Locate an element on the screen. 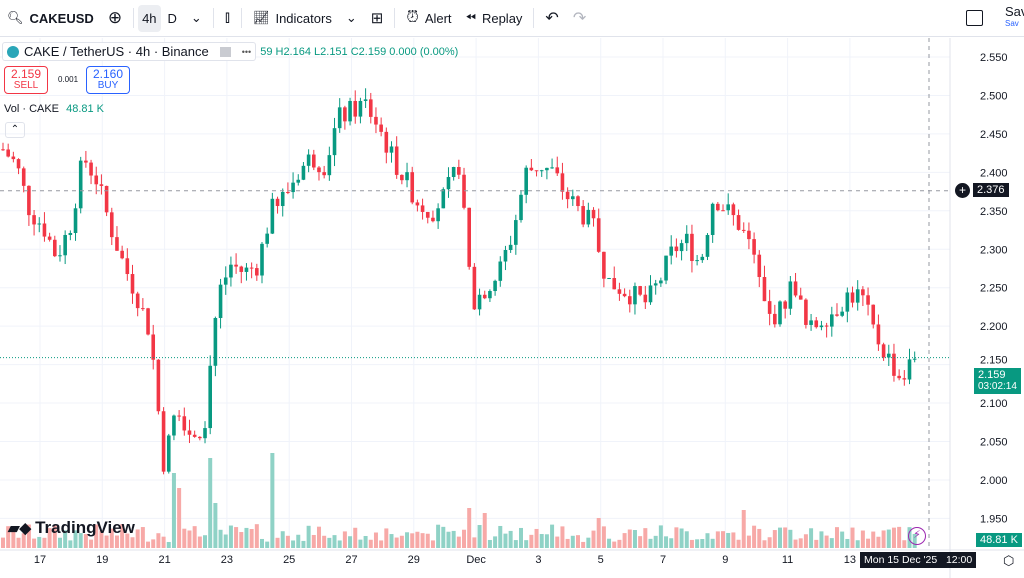  alert-button: ⏰︎ Alert is located at coordinates (428, 18).